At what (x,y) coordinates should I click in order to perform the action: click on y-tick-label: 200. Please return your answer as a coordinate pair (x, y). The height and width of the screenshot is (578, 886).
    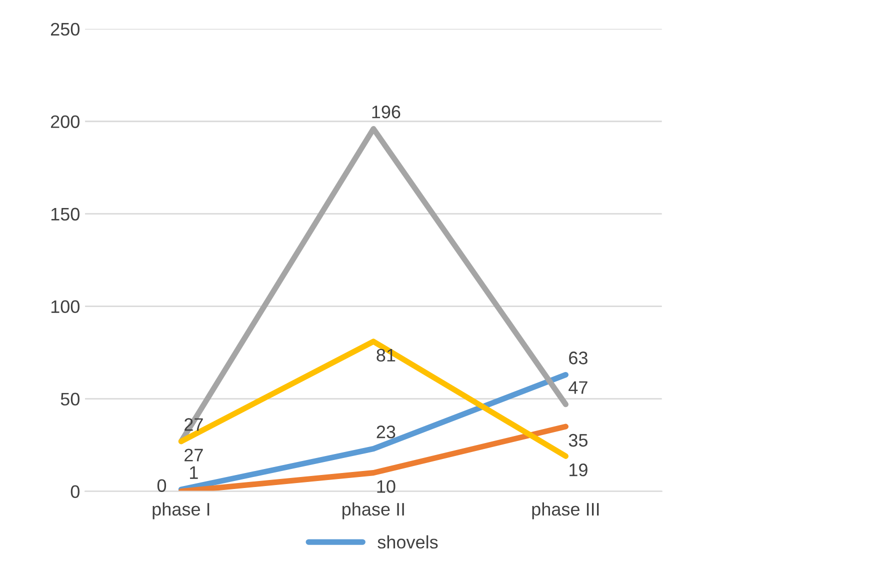
    Looking at the image, I should click on (65, 121).